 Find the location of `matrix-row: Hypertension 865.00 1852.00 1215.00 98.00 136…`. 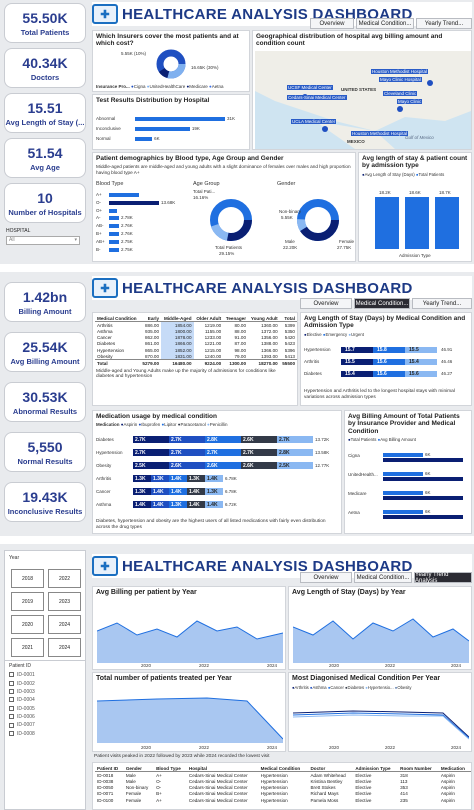

matrix-row: Hypertension 865.00 1852.00 1215.00 98.00 136… is located at coordinates (196, 350).